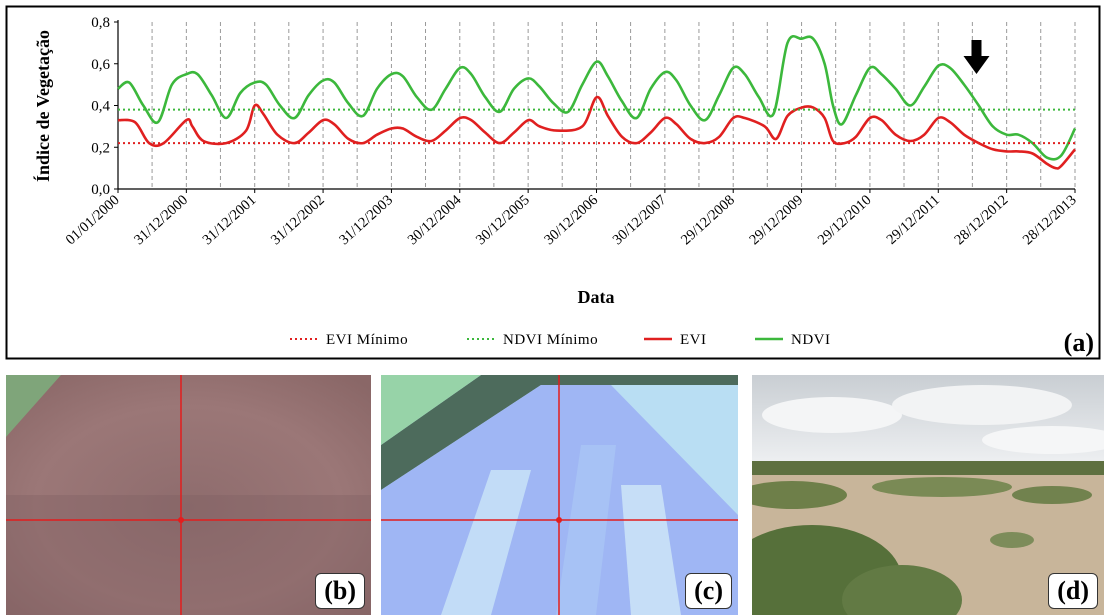  Describe the element at coordinates (100, 23) in the screenshot. I see `y-tick-label: 0,8` at that location.